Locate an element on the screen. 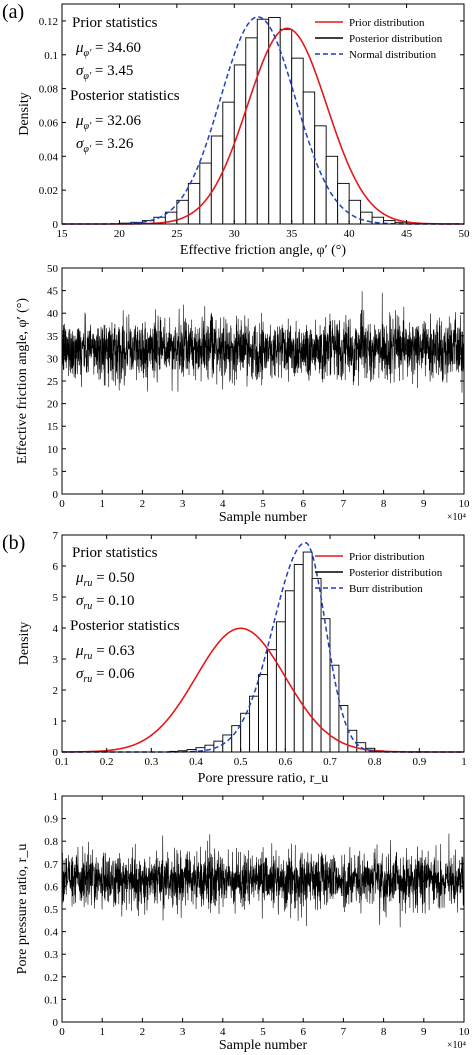 This screenshot has height=1055, width=474. y-tick-label: 0.9 is located at coordinates (51, 820).